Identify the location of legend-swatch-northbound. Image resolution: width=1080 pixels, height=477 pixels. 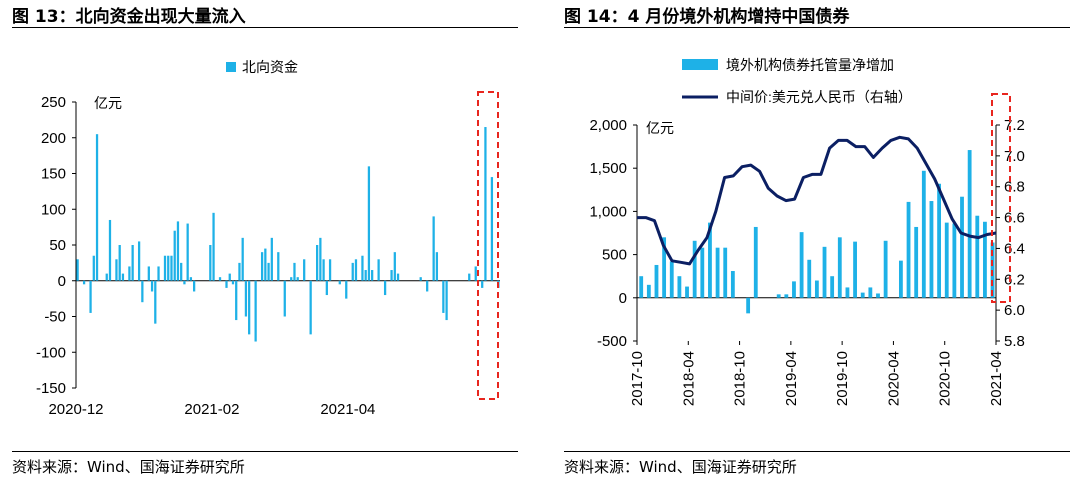
(231, 67).